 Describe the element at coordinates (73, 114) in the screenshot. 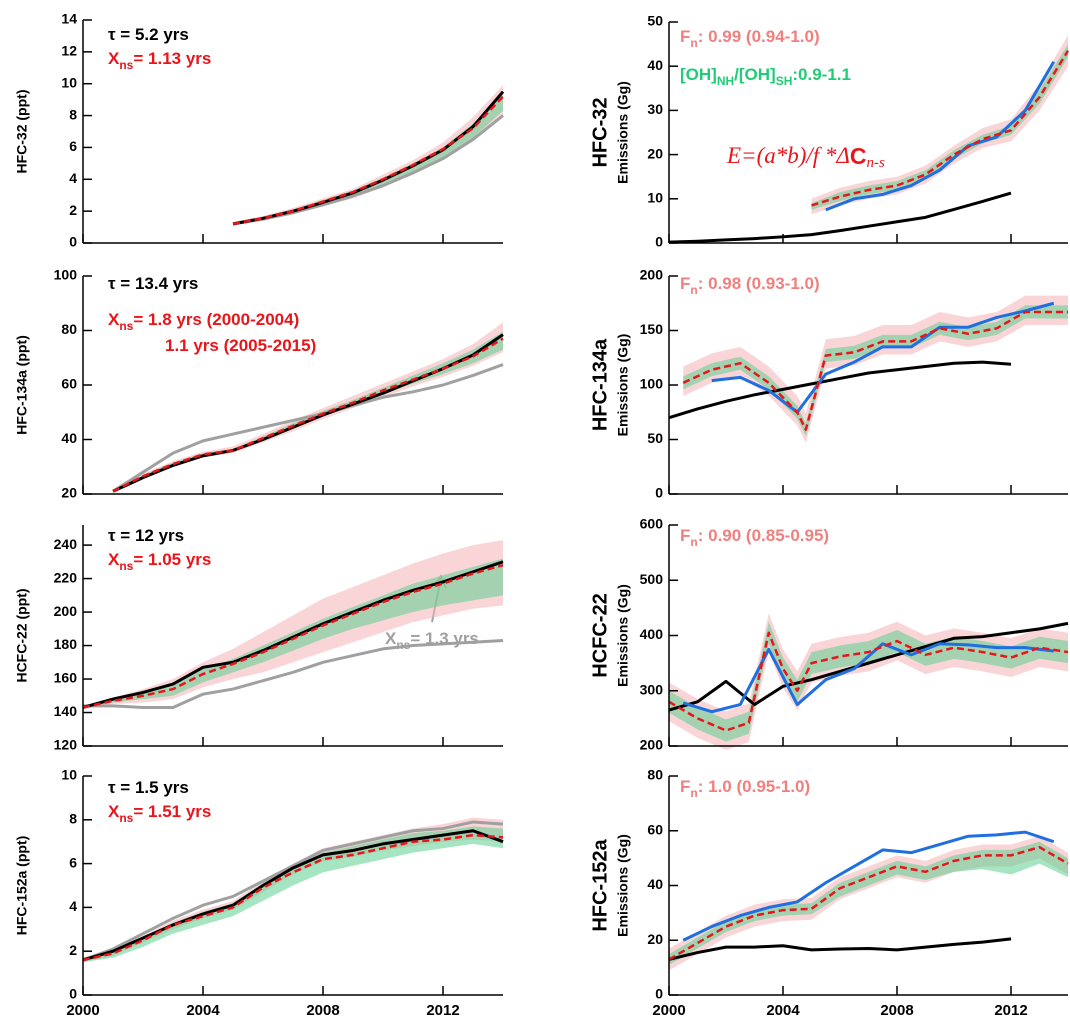

I see `y-tick-label: 8` at that location.